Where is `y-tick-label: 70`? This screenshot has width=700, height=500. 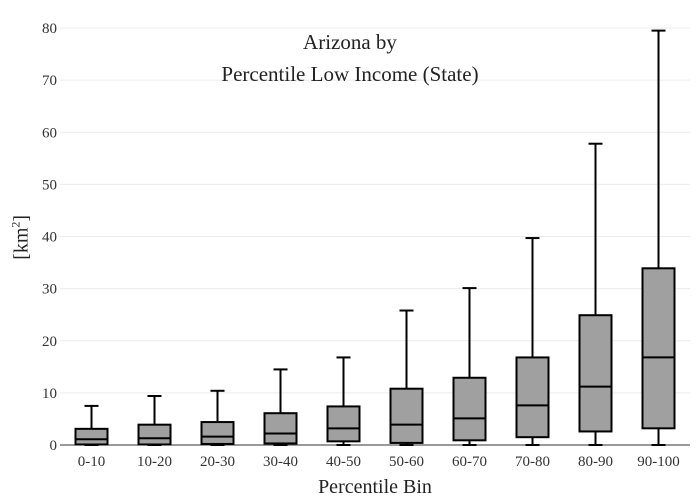
y-tick-label: 70 is located at coordinates (49, 81).